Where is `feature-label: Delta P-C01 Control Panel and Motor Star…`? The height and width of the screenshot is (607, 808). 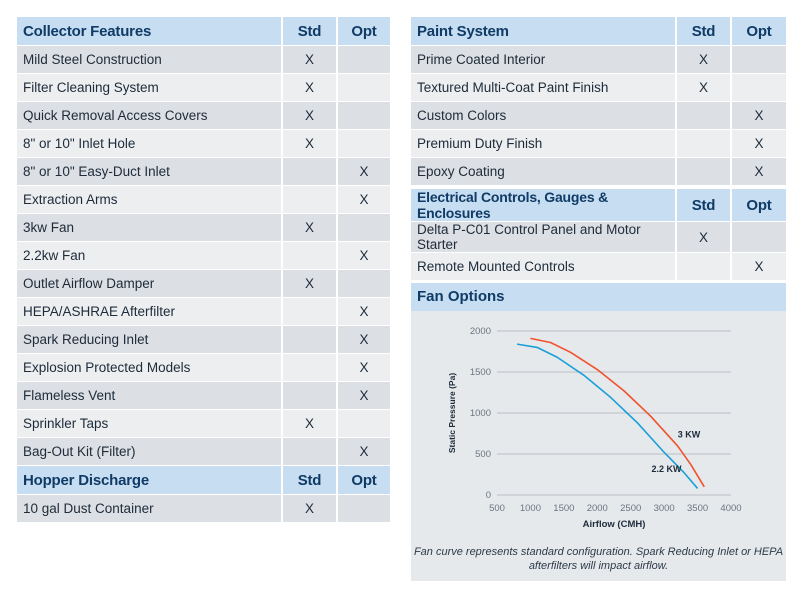
feature-label: Delta P-C01 Control Panel and Motor Star… is located at coordinates (543, 237).